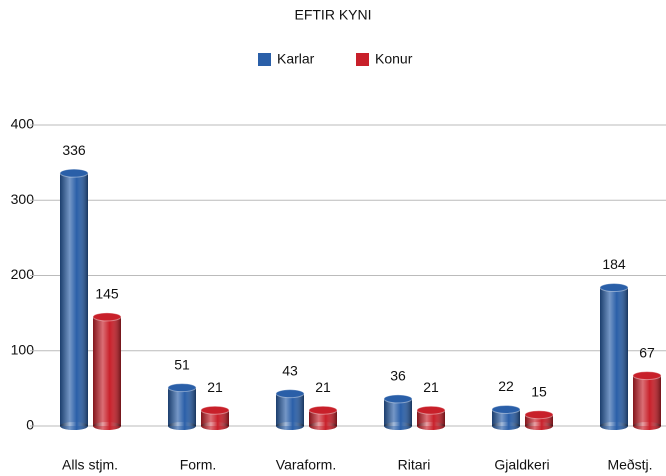 This screenshot has width=666, height=476. What do you see at coordinates (290, 370) in the screenshot?
I see `value-label: 43` at bounding box center [290, 370].